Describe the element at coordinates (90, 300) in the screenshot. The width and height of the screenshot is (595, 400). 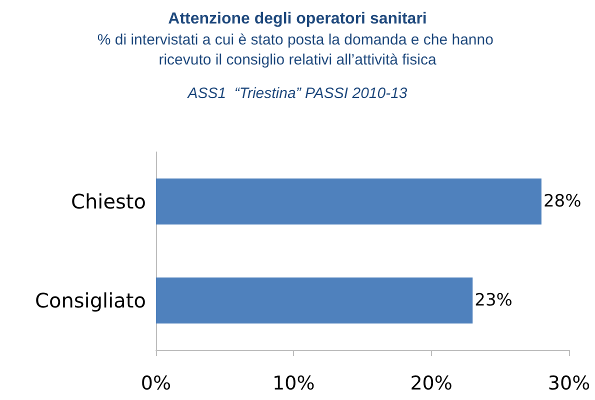
I see `y-tick-label: Consigliato` at that location.